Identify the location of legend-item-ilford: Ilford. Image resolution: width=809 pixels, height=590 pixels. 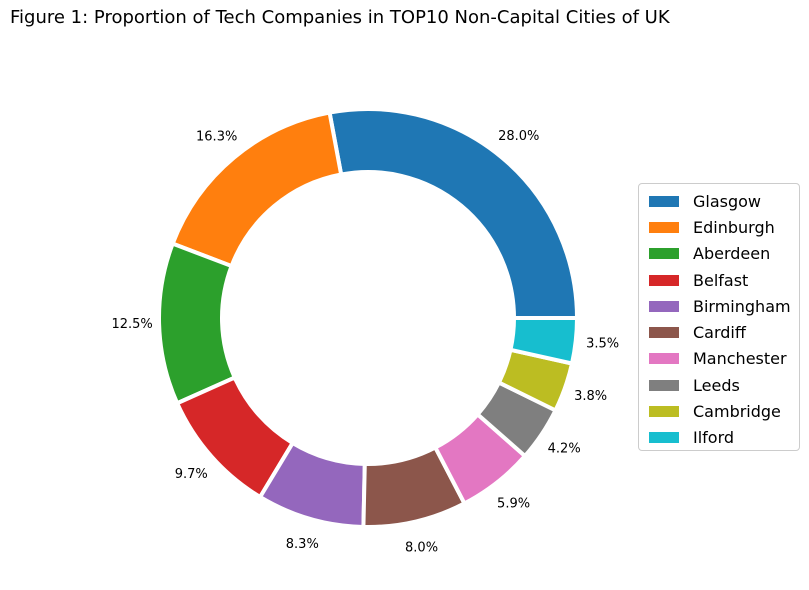
(724, 438).